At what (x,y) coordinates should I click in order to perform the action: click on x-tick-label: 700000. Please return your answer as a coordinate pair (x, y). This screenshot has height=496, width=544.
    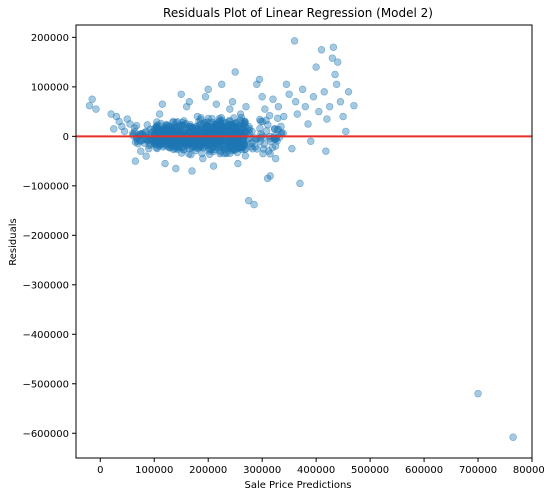
    Looking at the image, I should click on (478, 470).